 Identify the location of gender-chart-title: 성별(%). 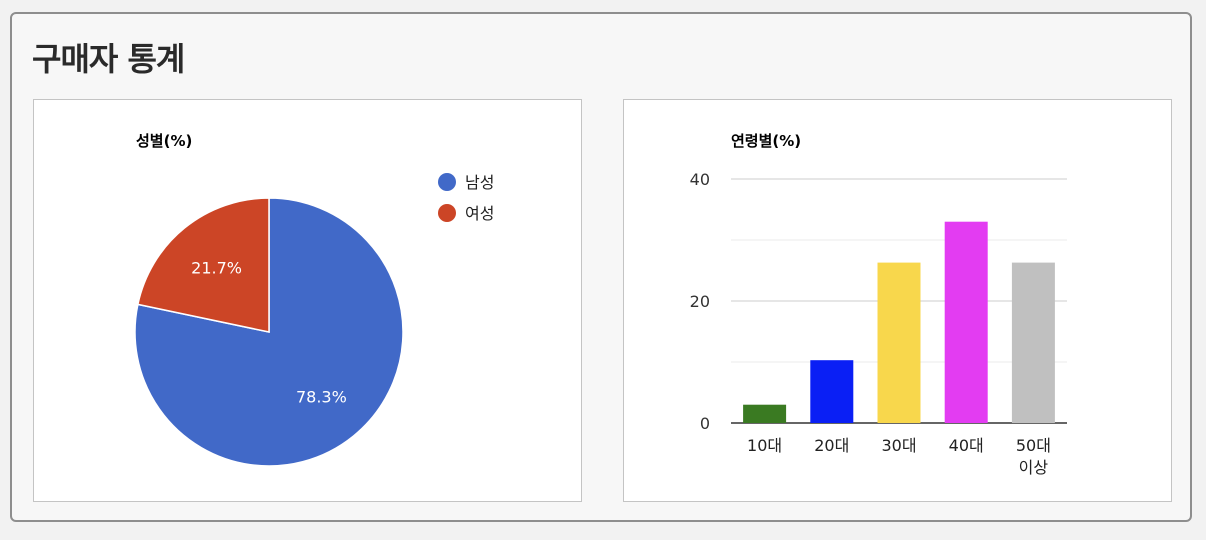
(164, 141).